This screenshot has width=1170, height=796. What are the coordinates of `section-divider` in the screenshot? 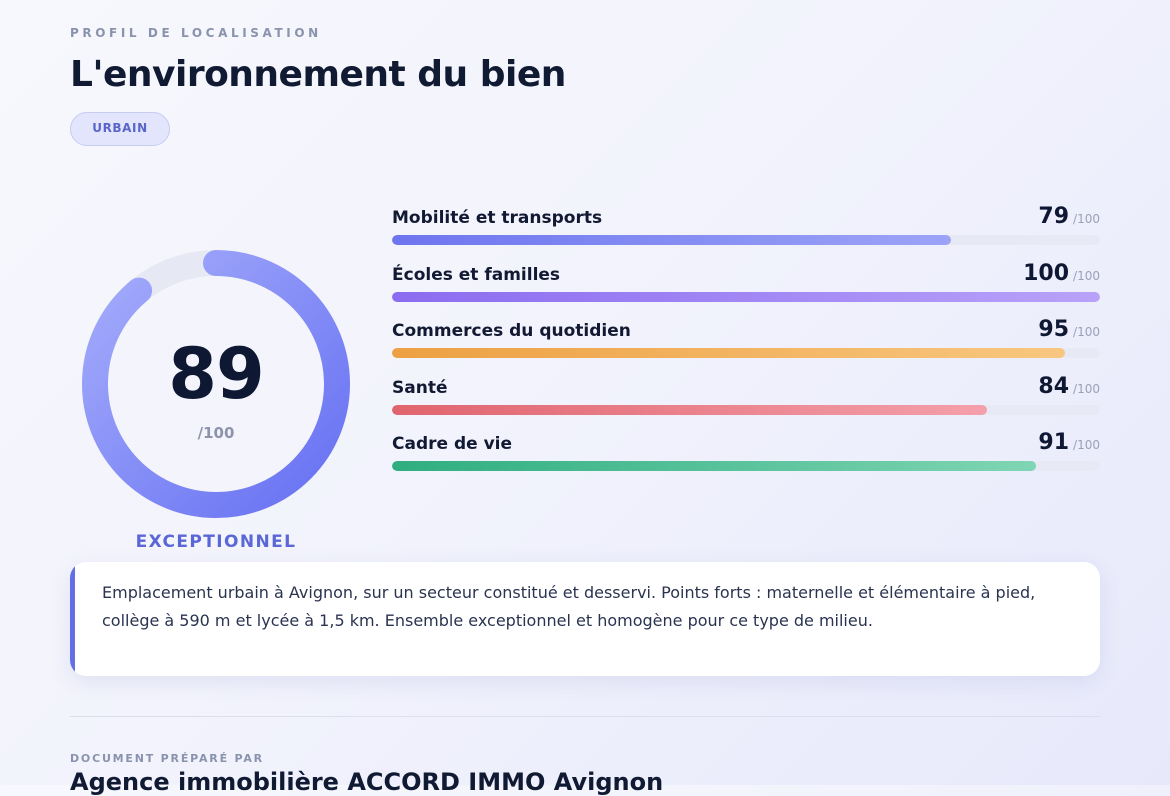 It's located at (585, 716).